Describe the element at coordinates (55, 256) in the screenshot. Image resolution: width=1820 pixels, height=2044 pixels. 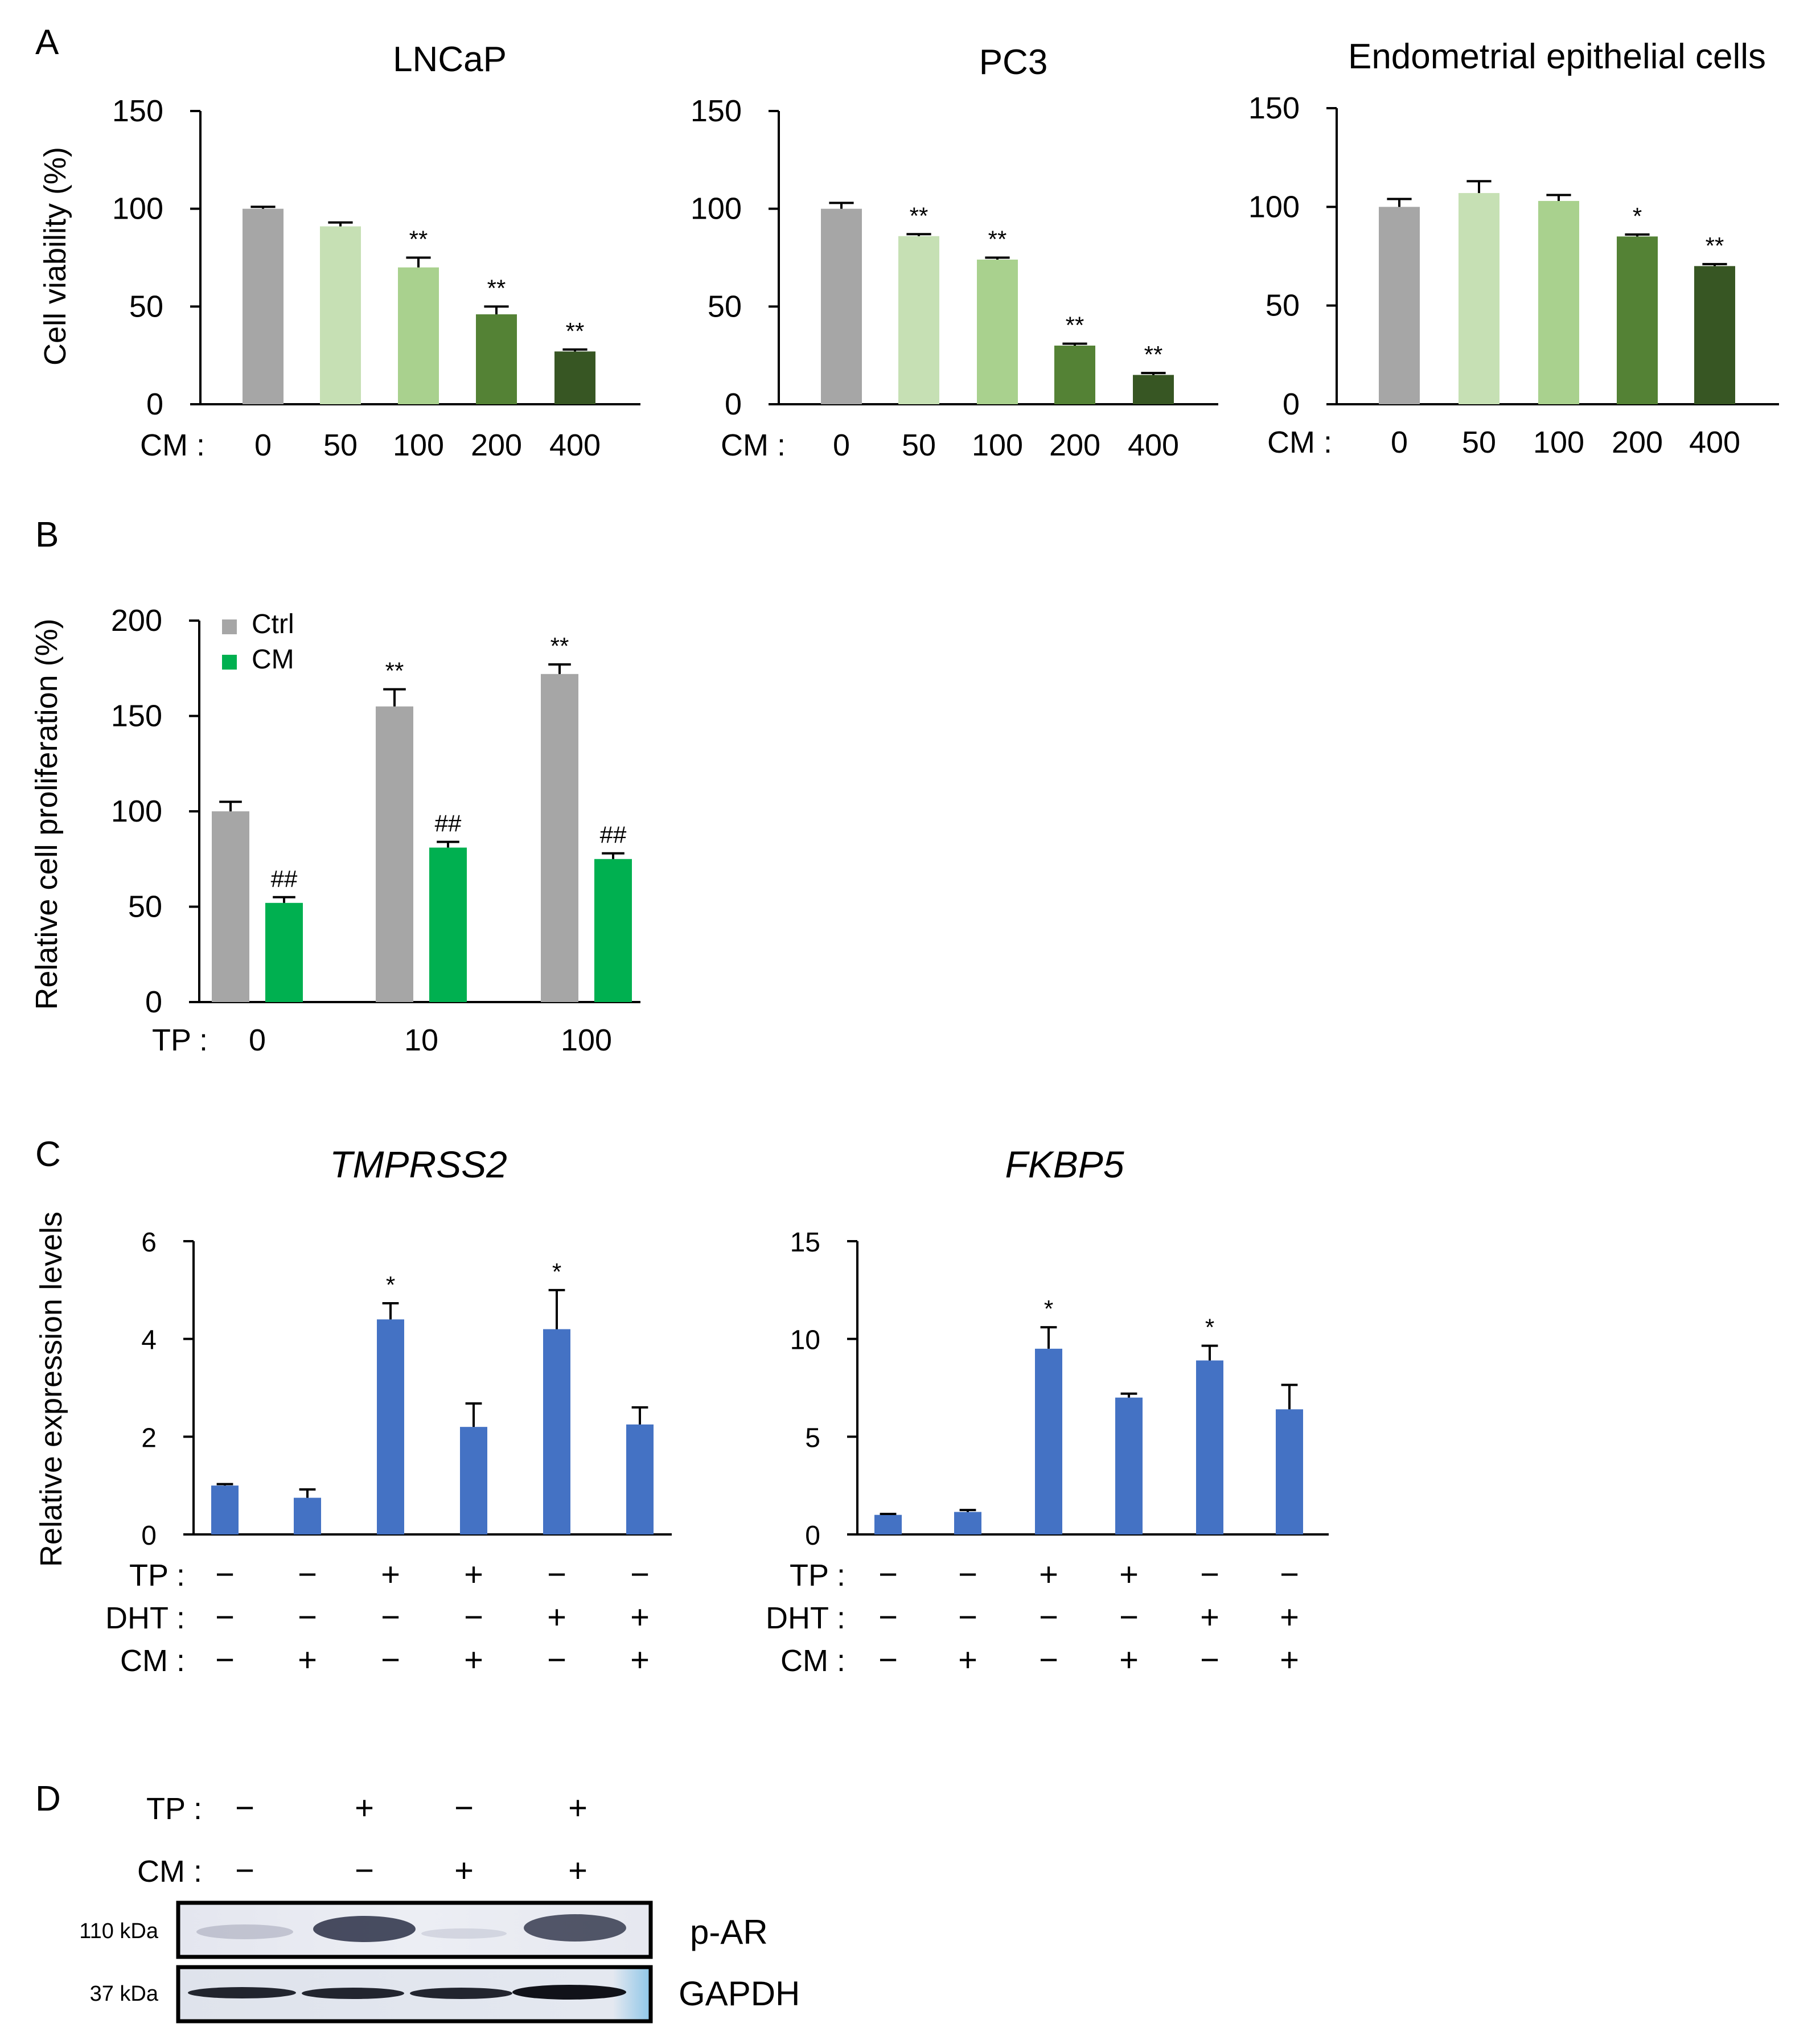
I see `y-axis-label: Cell viability (%)` at that location.